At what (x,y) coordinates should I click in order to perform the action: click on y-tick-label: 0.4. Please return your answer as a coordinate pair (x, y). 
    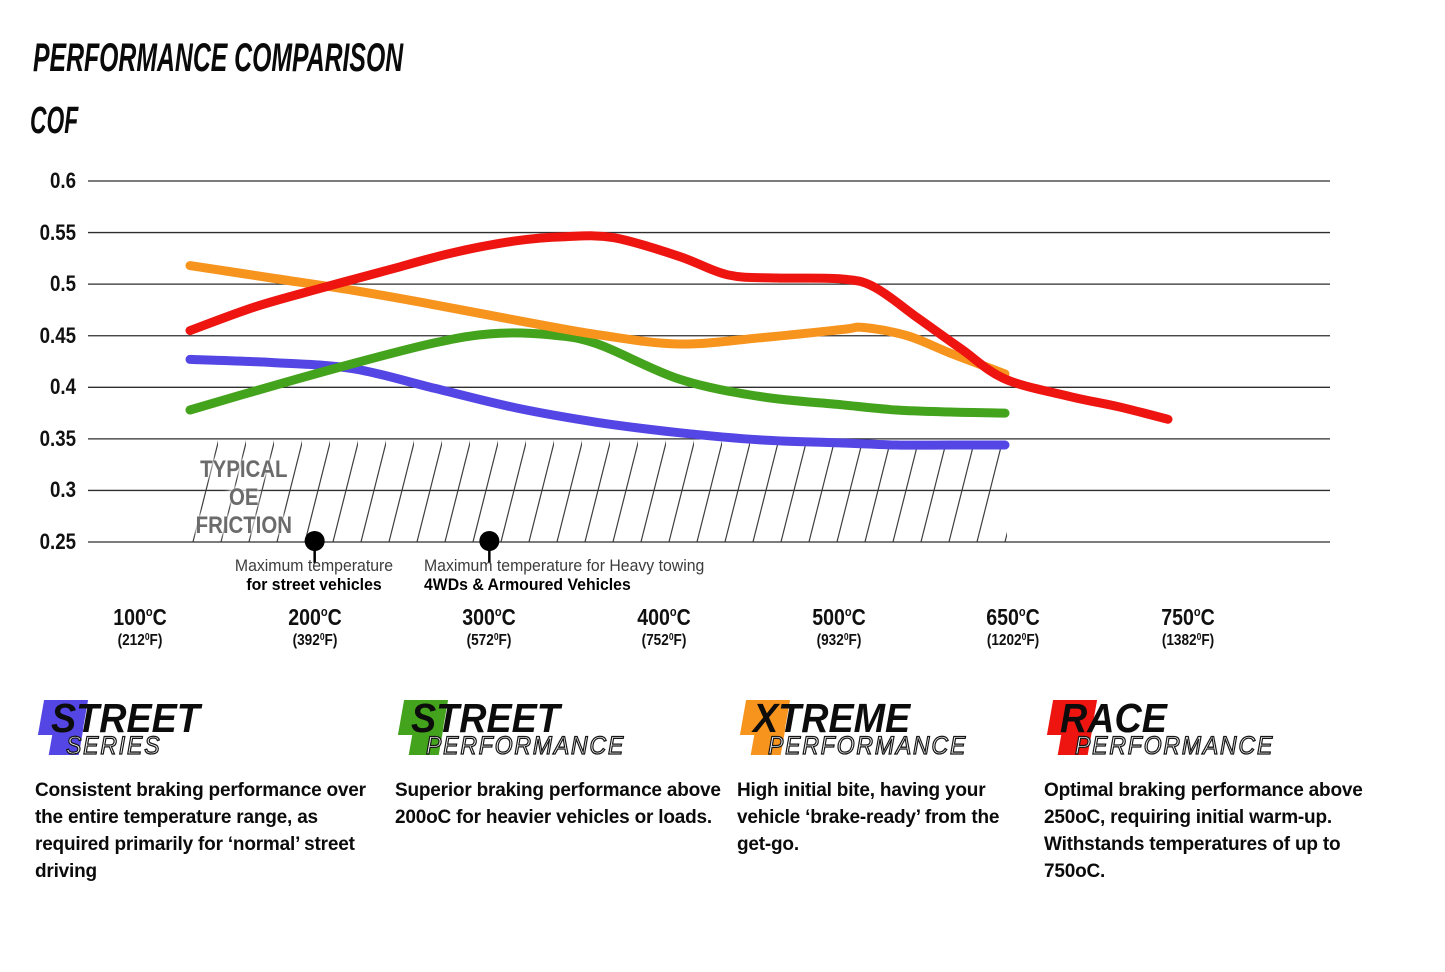
    Looking at the image, I should click on (62, 387).